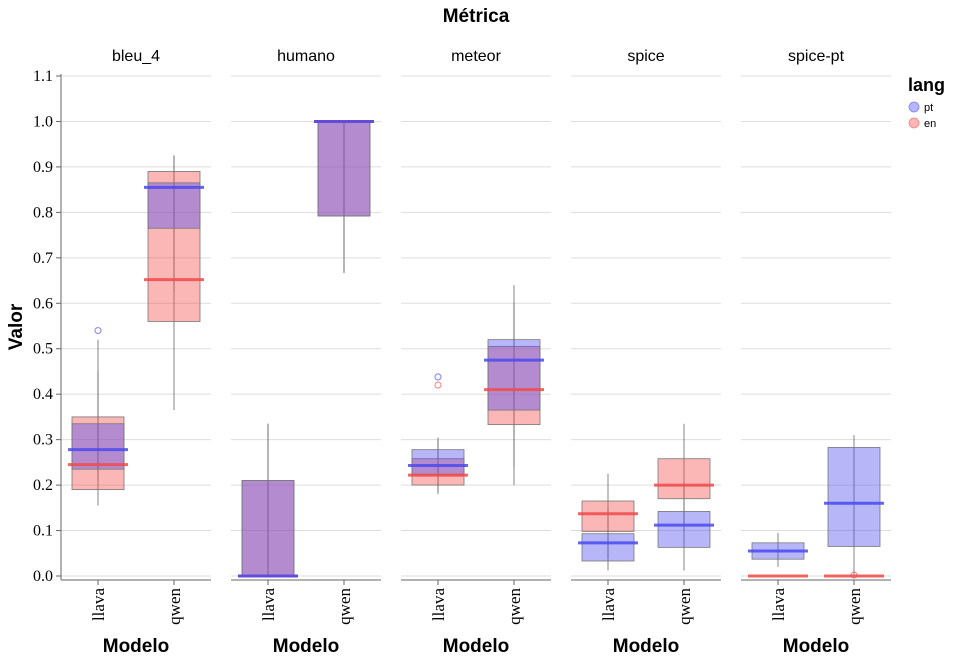  Describe the element at coordinates (930, 124) in the screenshot. I see `legend-label-en: en` at that location.